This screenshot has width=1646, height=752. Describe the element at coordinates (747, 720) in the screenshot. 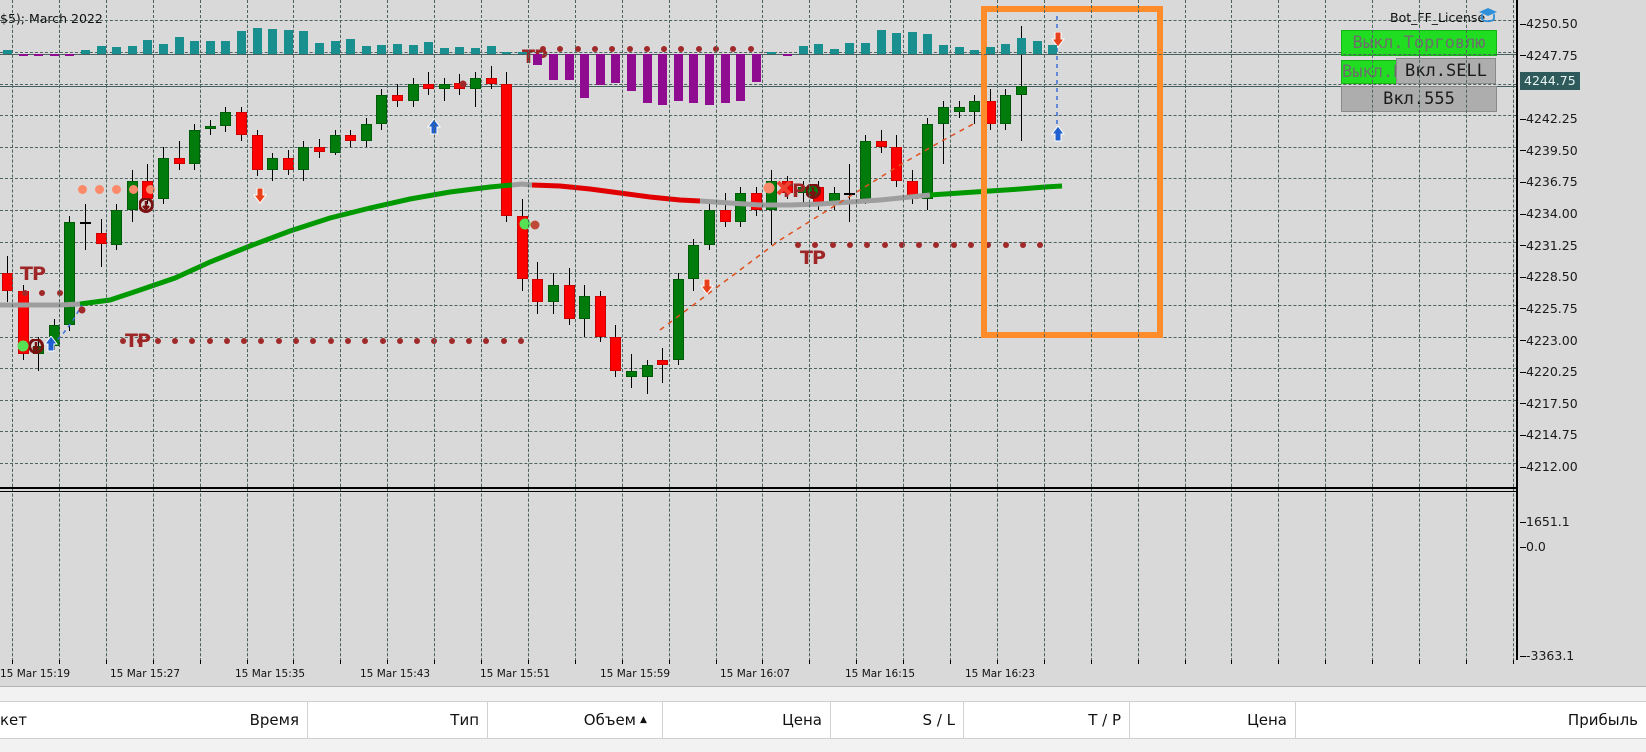

I see `col-header-price: Цена` at that location.